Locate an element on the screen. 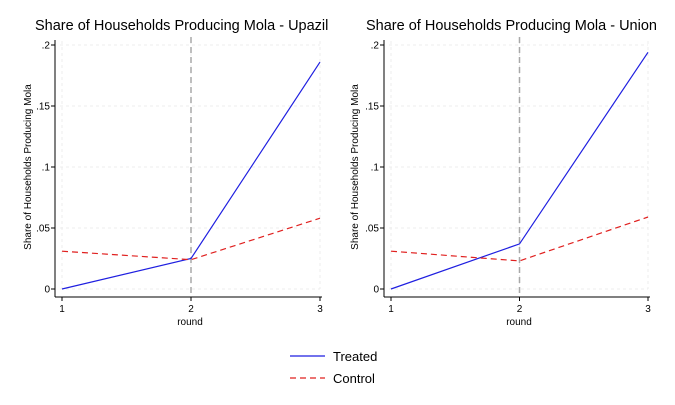 This screenshot has height=405, width=675. legend-label-treated: Treated is located at coordinates (355, 356).